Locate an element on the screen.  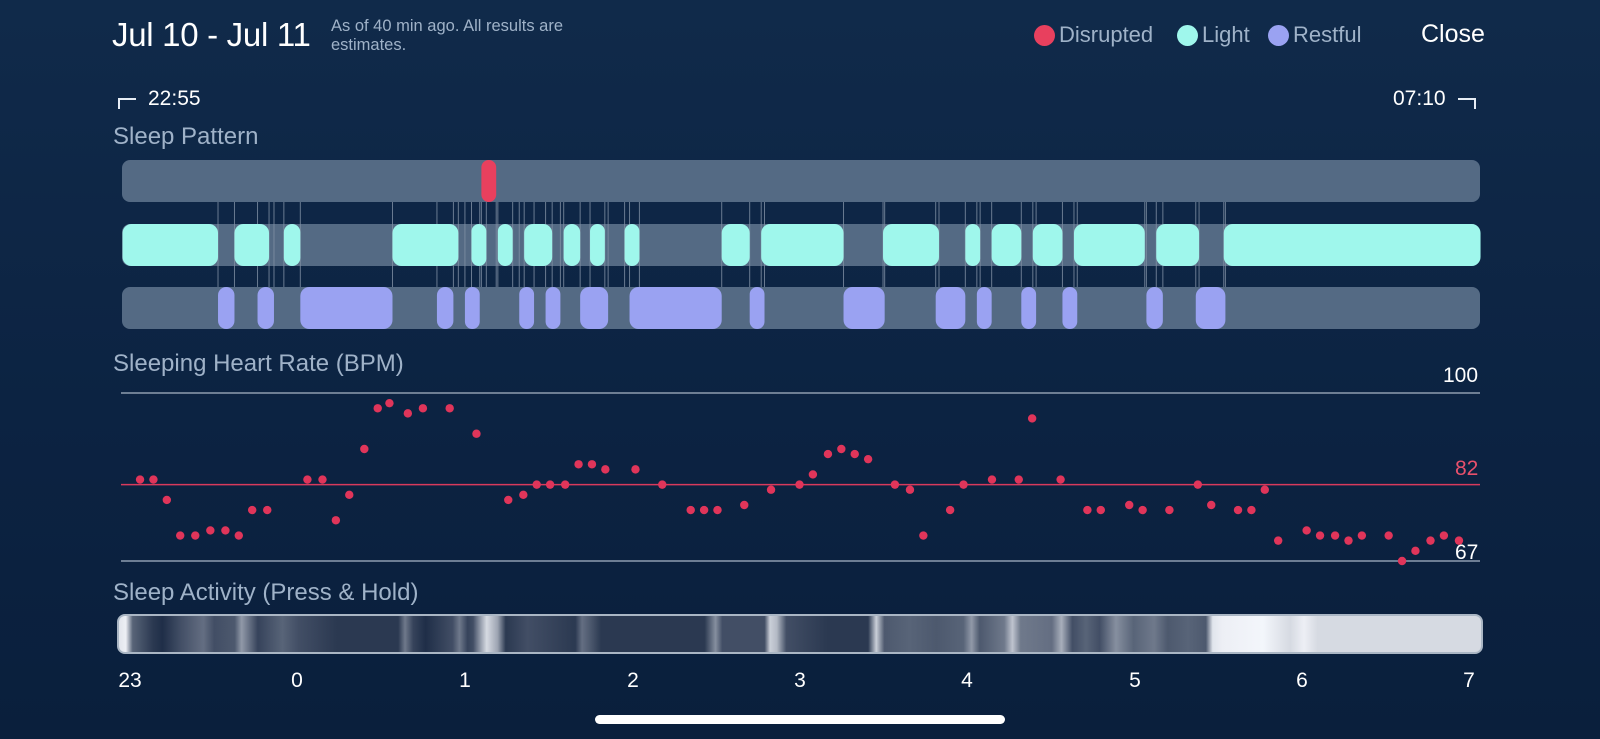
legend-restful: Restful is located at coordinates (1314, 35).